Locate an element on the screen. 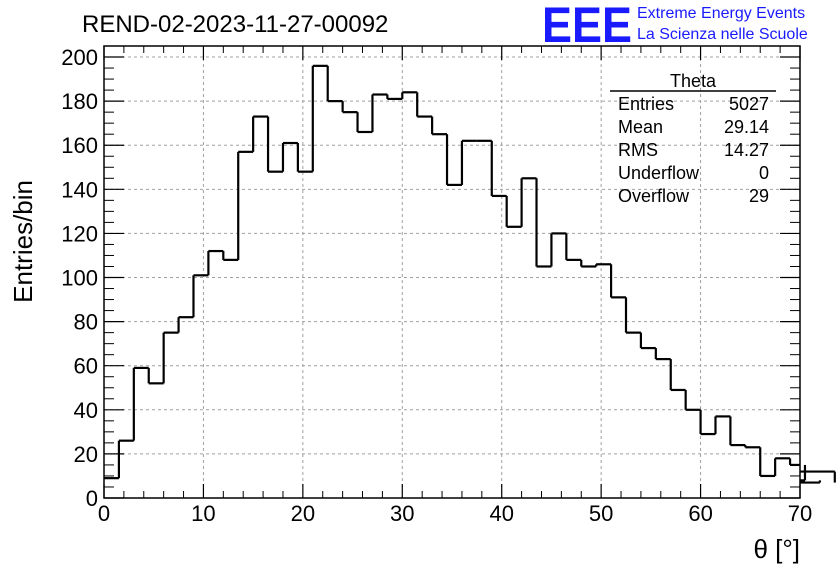  x-tick-label: 0 is located at coordinates (104, 513).